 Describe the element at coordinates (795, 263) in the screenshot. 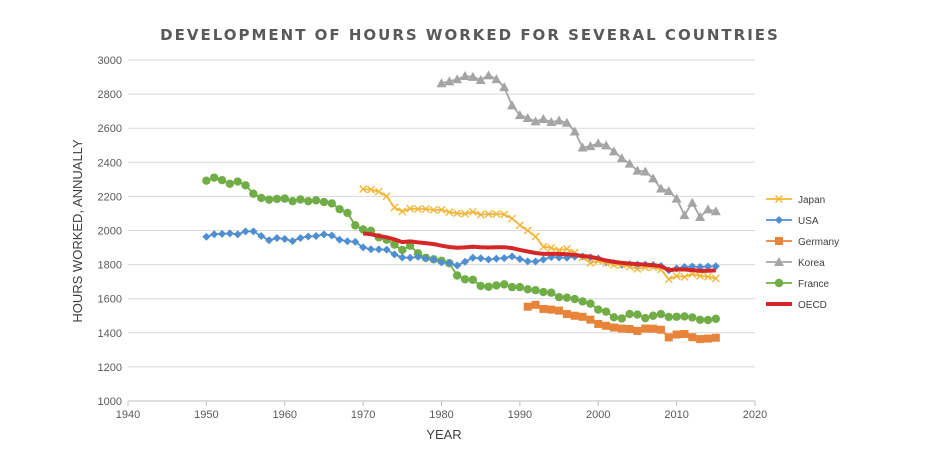

I see `legend-item-korea: Korea` at that location.